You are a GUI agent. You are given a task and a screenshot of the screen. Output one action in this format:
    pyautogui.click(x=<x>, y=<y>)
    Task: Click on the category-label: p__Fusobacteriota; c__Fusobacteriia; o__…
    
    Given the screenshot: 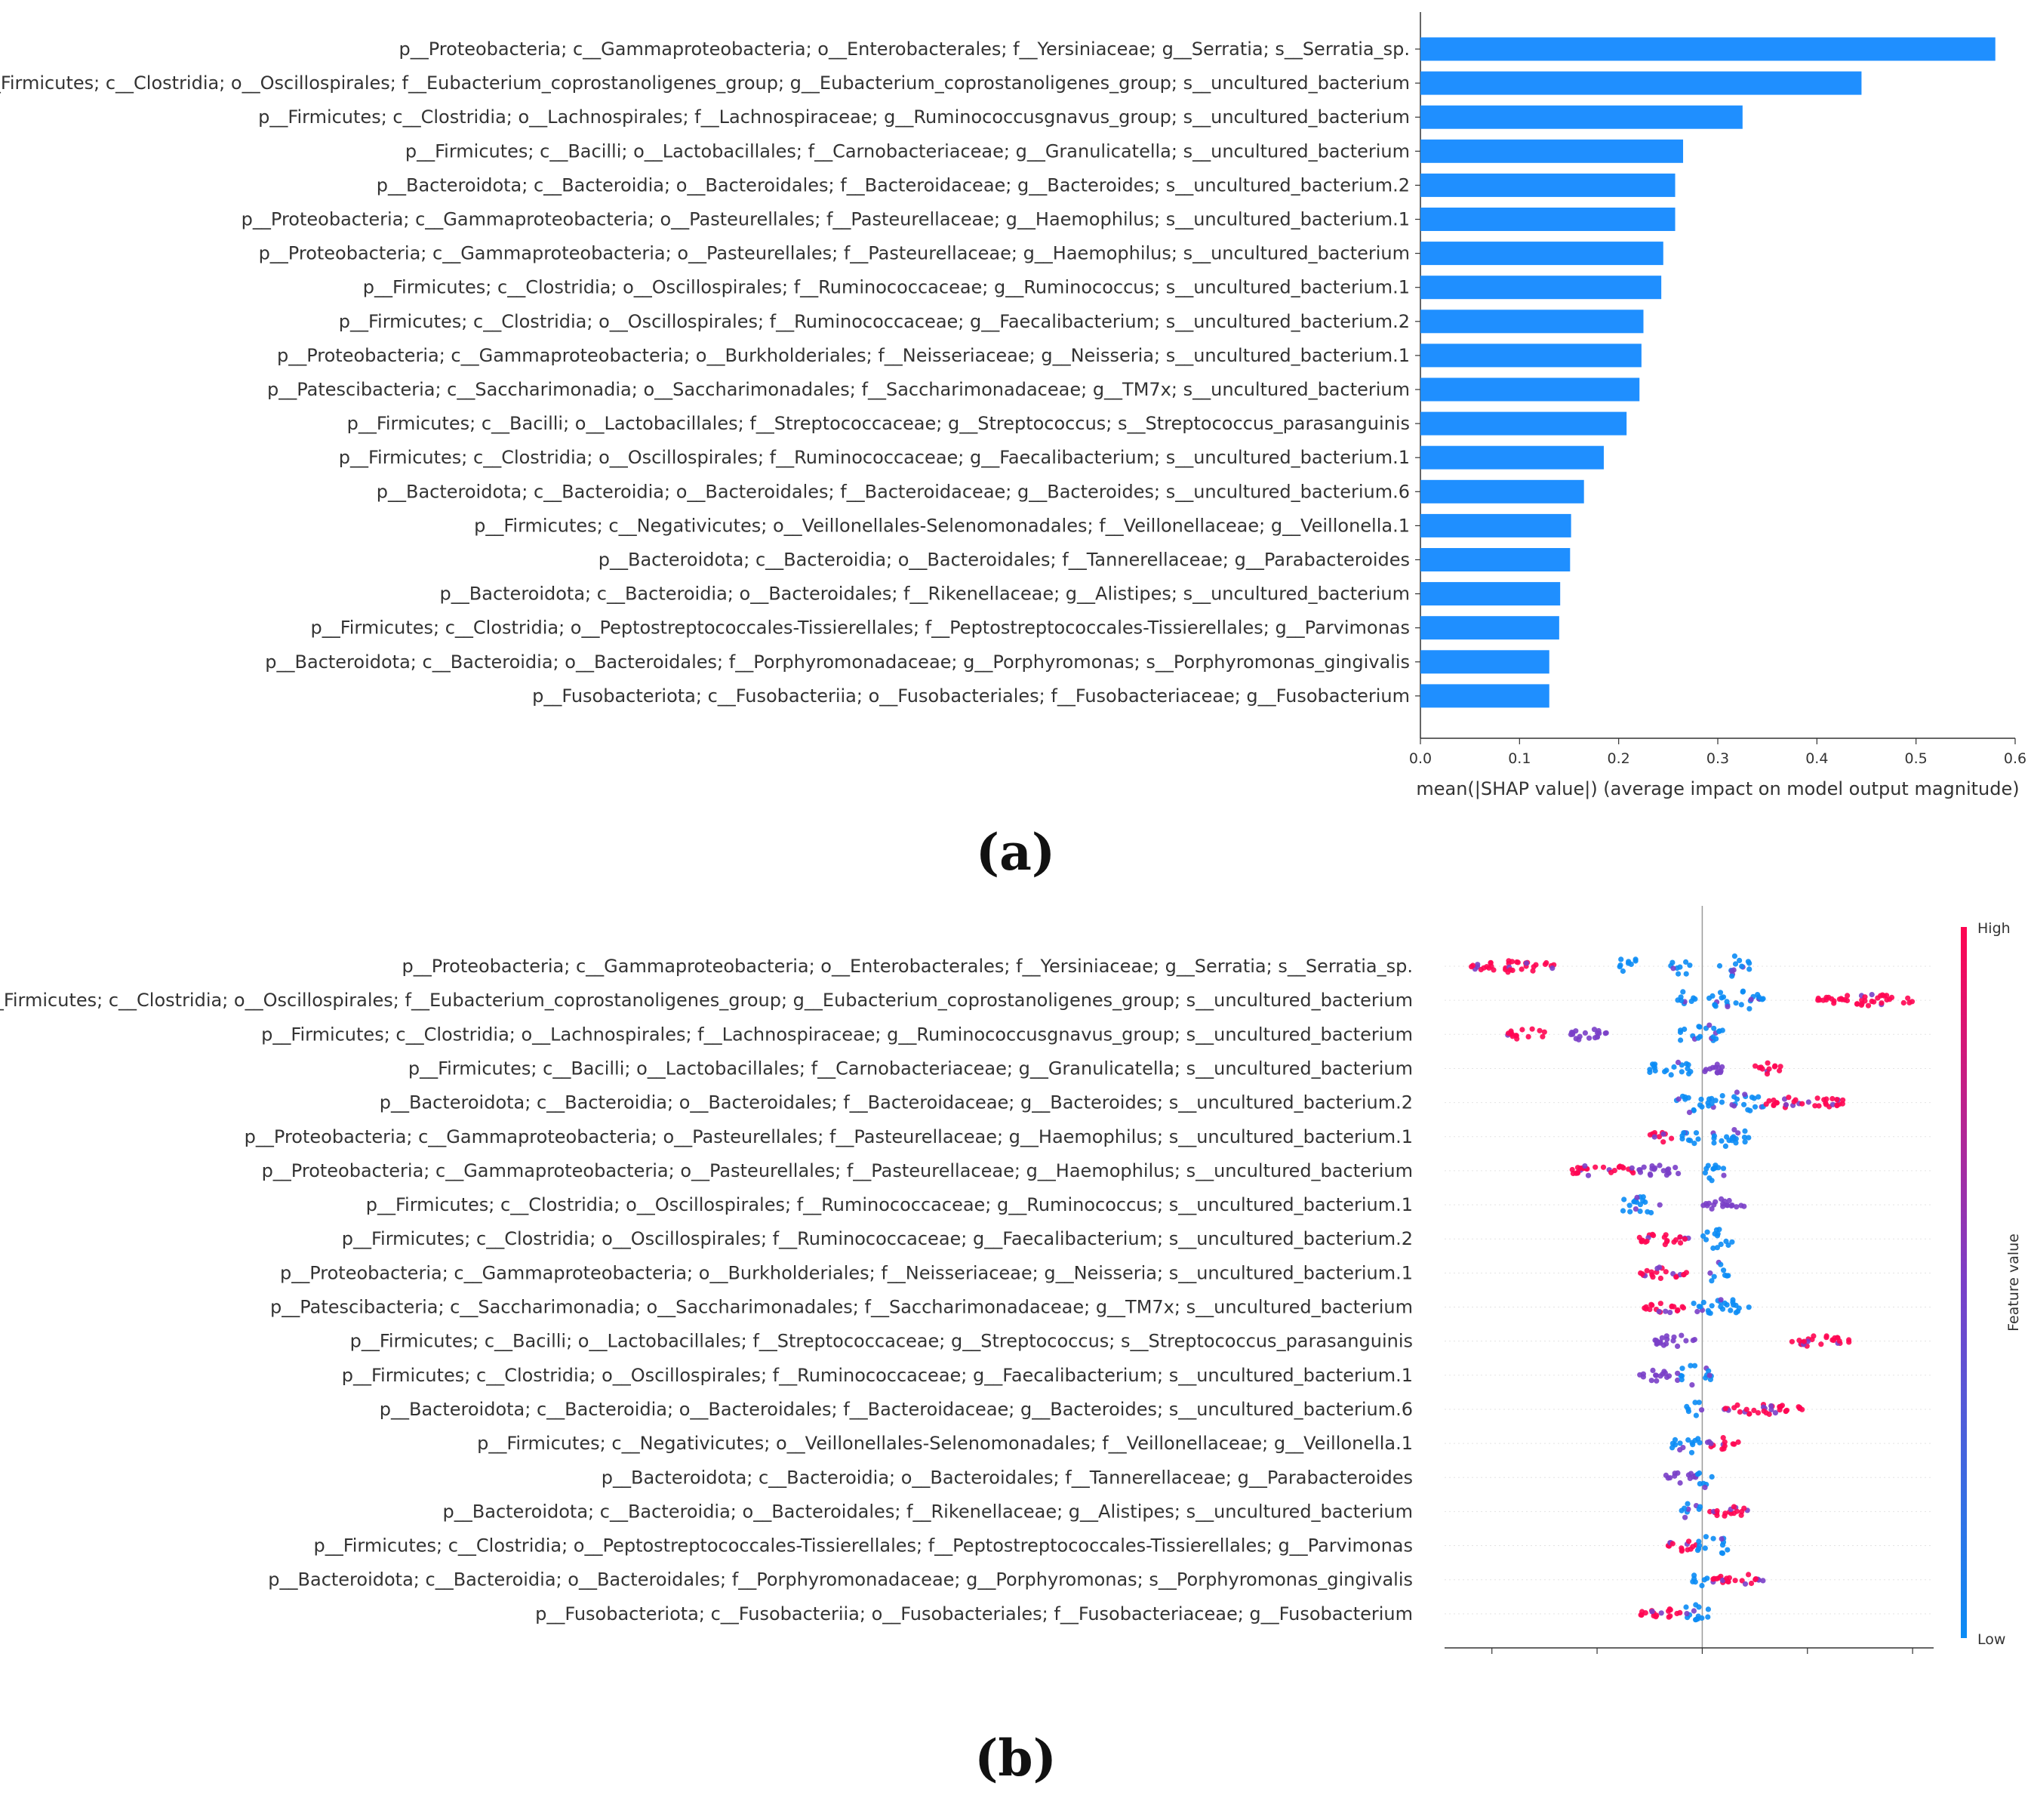 What is the action you would take?
    pyautogui.click(x=974, y=1613)
    